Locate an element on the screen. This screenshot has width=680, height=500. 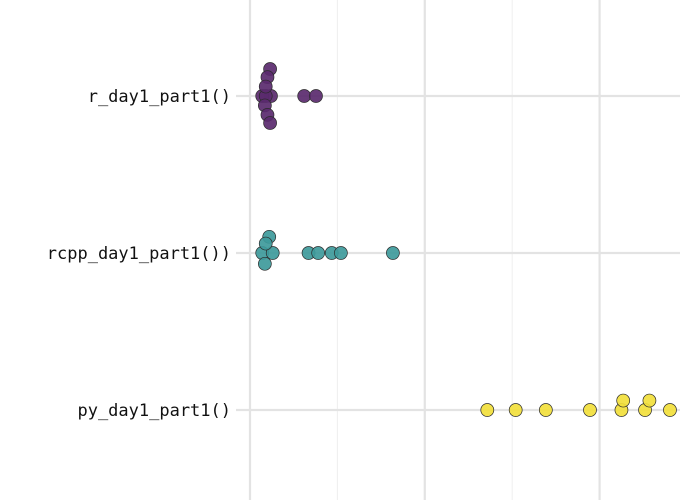
y-axis-label: r_day1_part1() is located at coordinates (159, 97).